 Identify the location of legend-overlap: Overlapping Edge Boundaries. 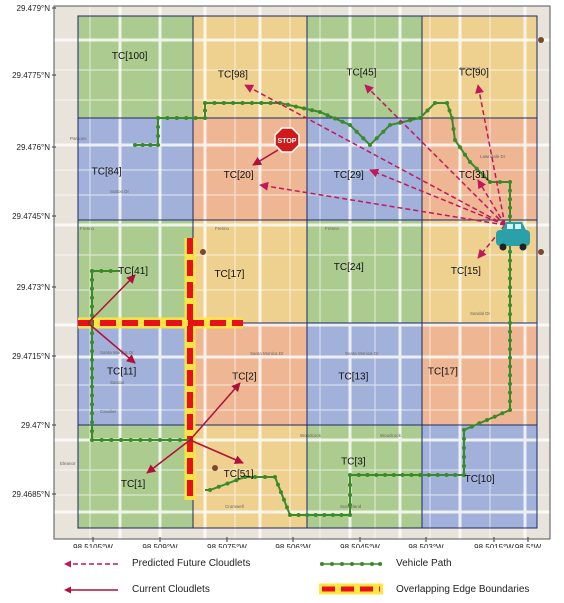
(422, 589).